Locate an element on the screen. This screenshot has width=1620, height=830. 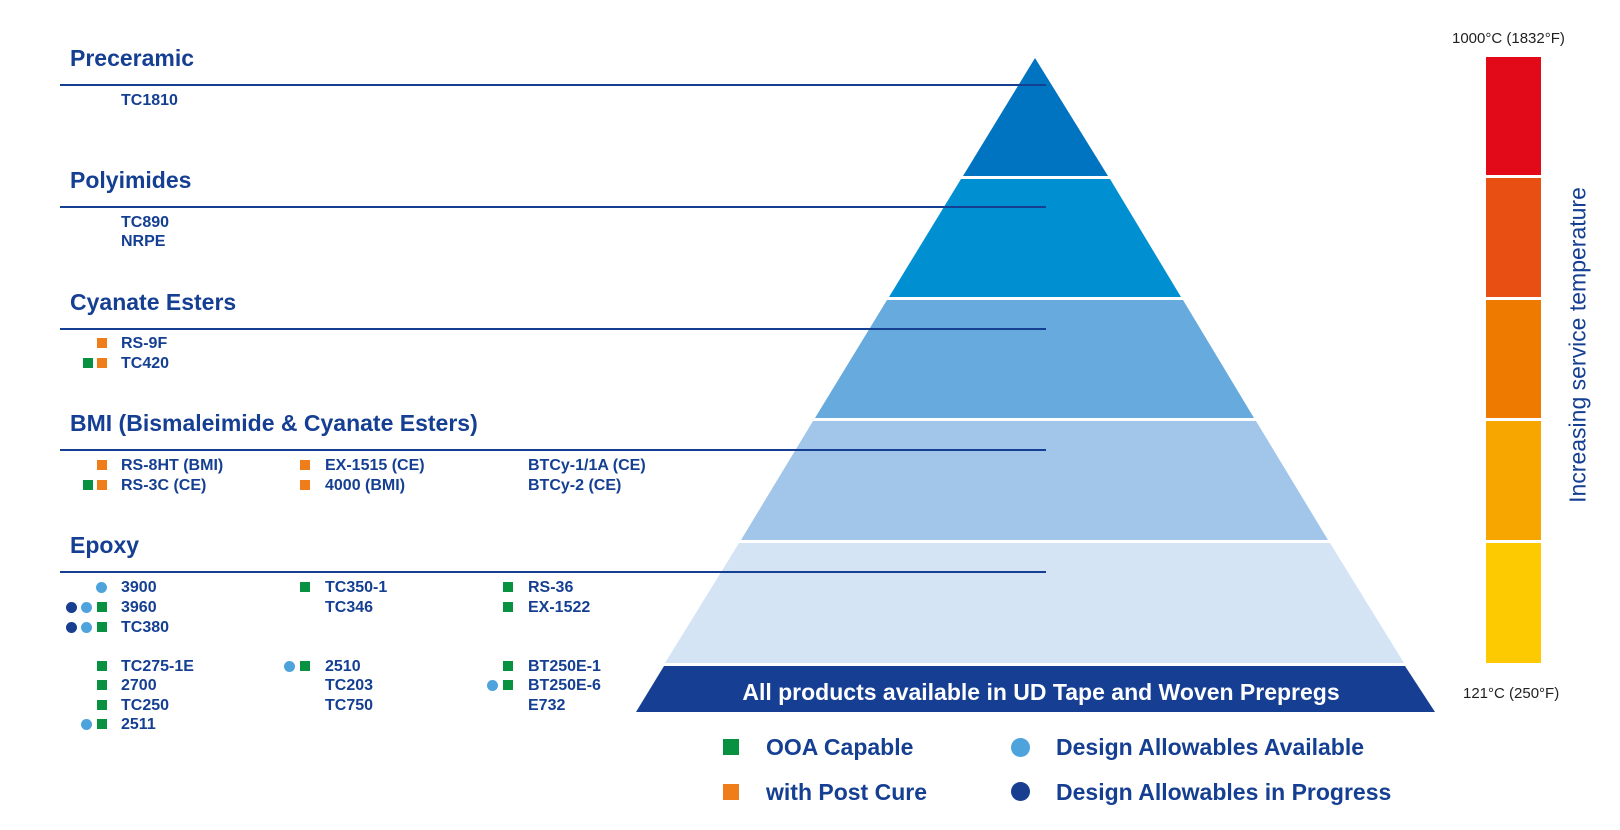
product-2511: 2511 is located at coordinates (138, 724).